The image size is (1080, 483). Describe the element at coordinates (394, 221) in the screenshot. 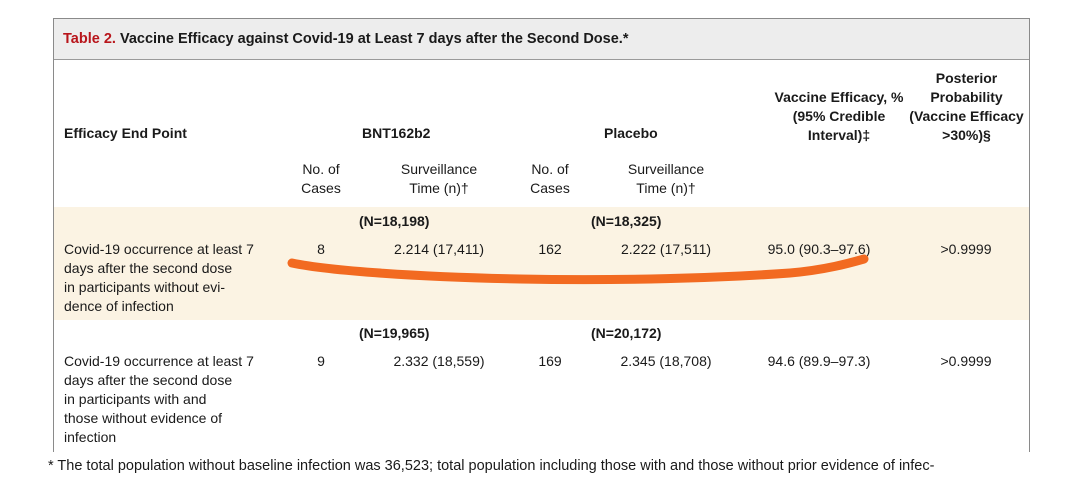

I see `bnt-population: (N=18,198)` at that location.